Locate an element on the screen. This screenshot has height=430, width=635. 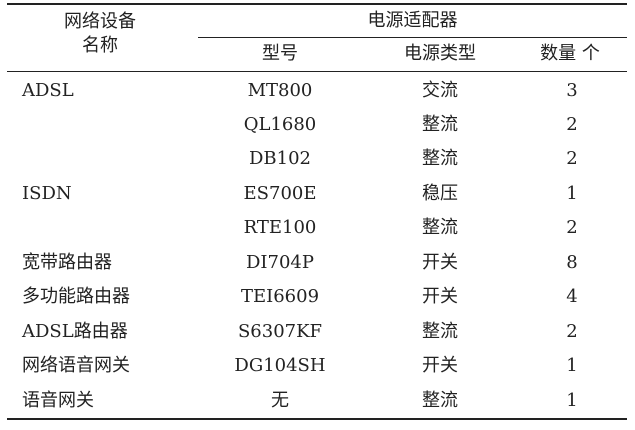
model-cell: RTE100 is located at coordinates (280, 227).